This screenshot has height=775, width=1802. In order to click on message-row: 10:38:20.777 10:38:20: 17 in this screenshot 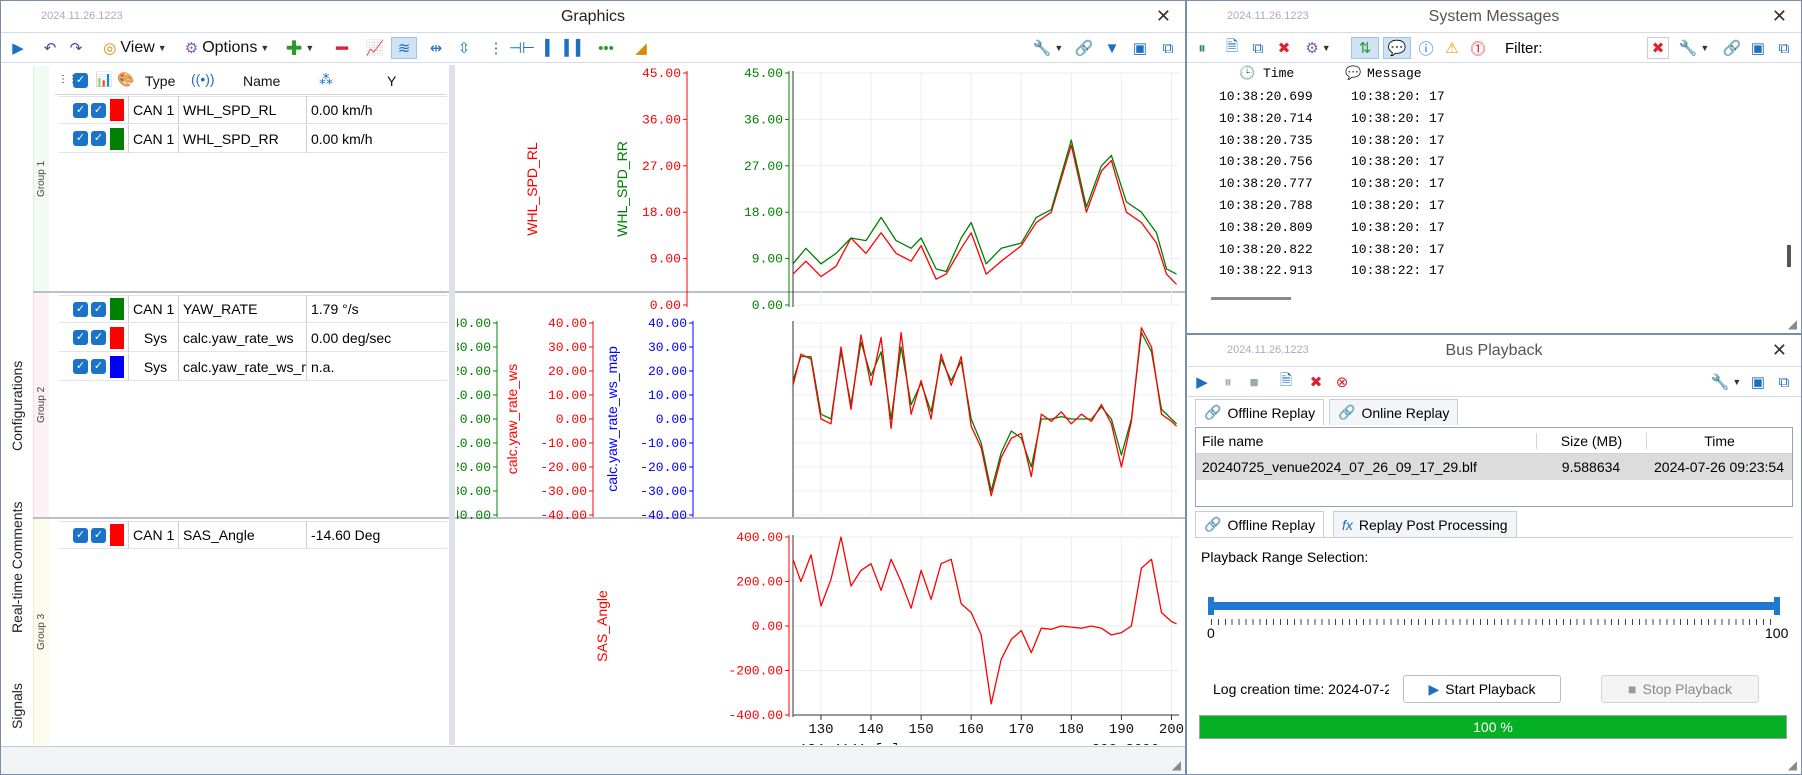, I will do `click(1482, 184)`.